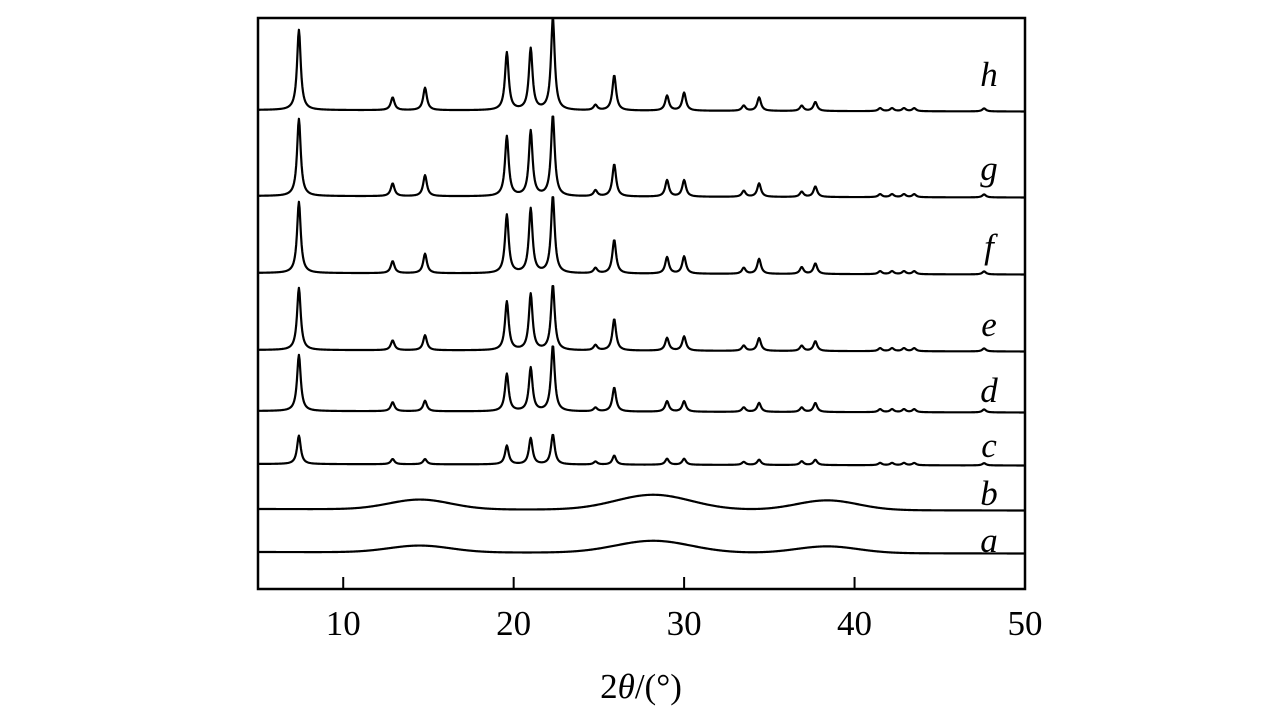 The height and width of the screenshot is (709, 1283). Describe the element at coordinates (1025, 623) in the screenshot. I see `x-tick-label-50: 50` at that location.